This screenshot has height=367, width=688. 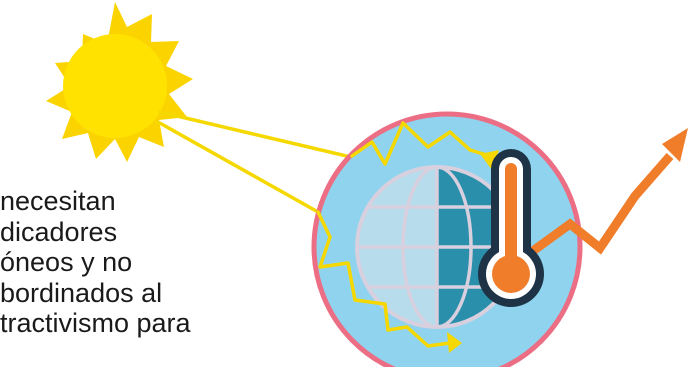 What do you see at coordinates (675, 145) in the screenshot?
I see `trend-arrowhead` at bounding box center [675, 145].